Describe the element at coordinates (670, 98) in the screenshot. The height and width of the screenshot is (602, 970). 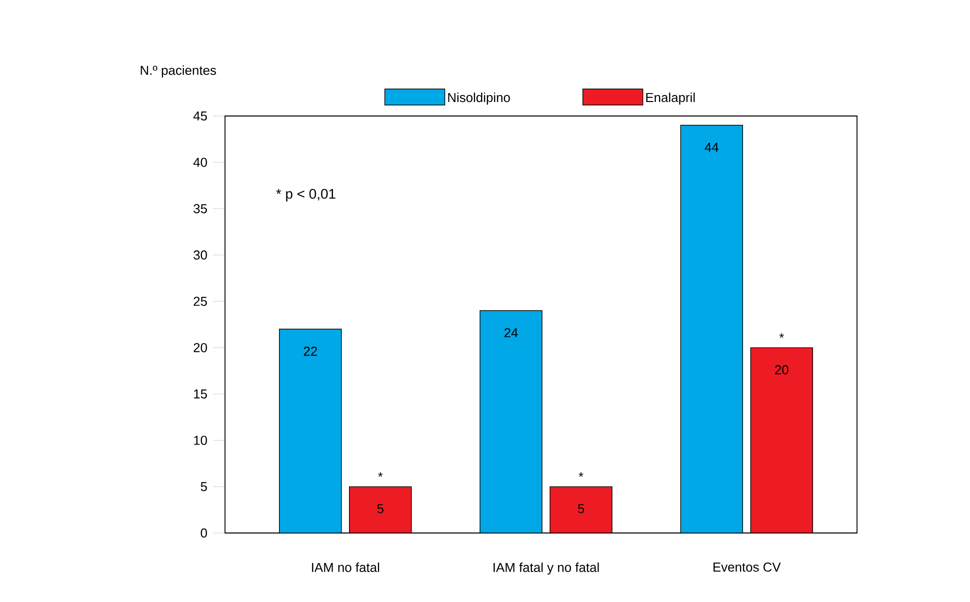
I see `legend-label: Enalapril` at that location.